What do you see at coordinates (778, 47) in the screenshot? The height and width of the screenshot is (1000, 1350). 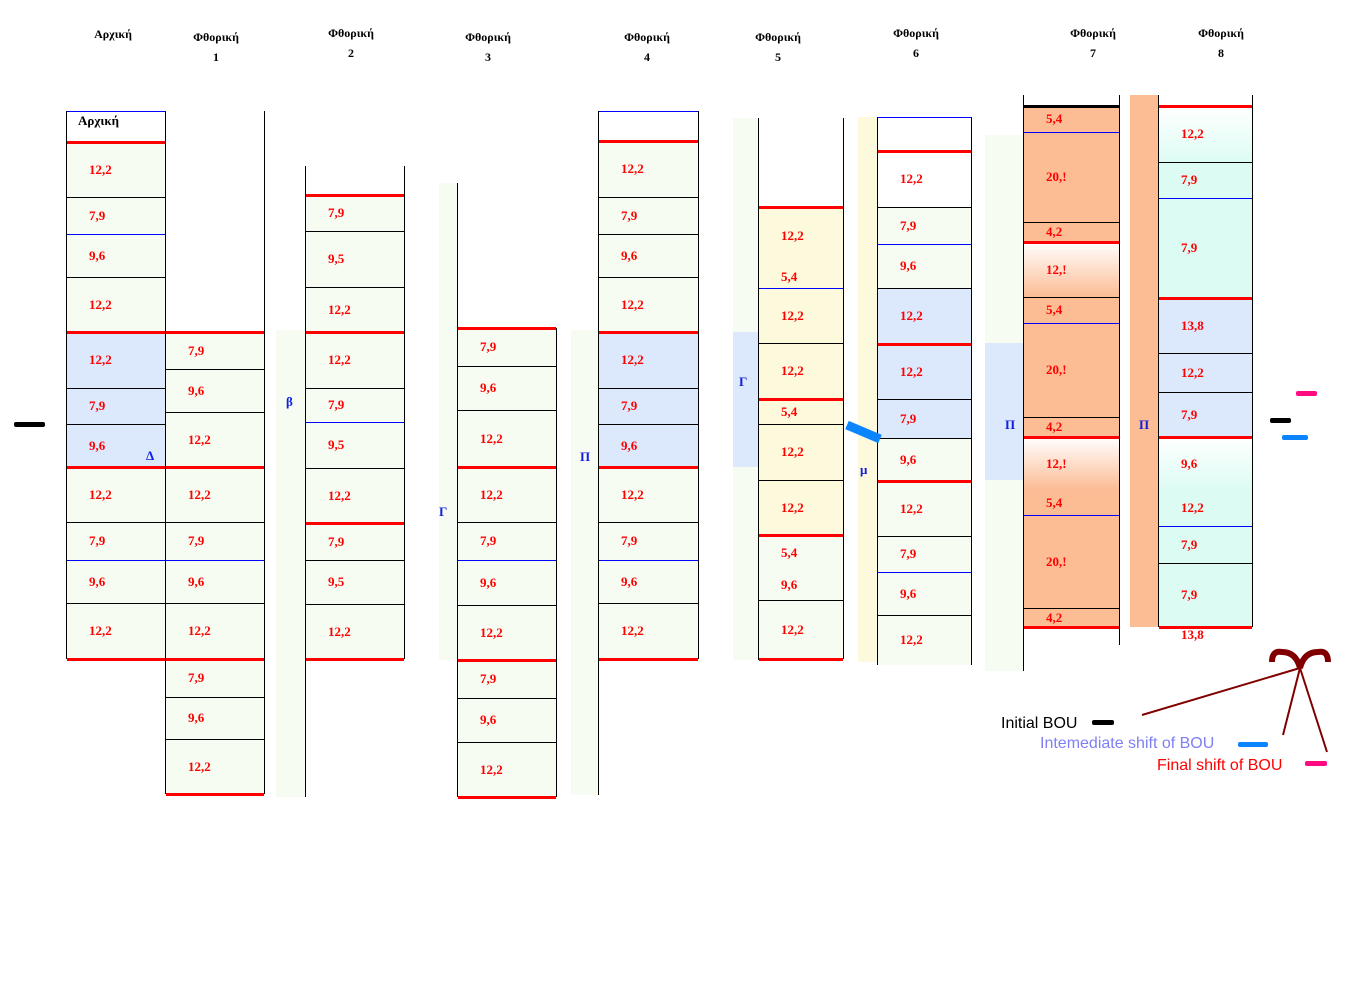 I see `column-header: Φθορική 5` at bounding box center [778, 47].